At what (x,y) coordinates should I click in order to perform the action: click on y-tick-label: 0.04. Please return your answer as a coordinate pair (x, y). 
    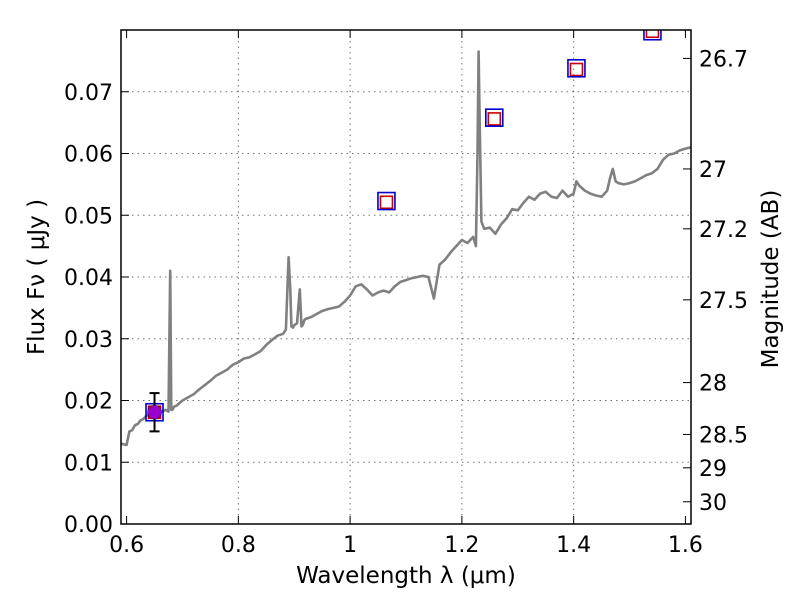
    Looking at the image, I should click on (88, 278).